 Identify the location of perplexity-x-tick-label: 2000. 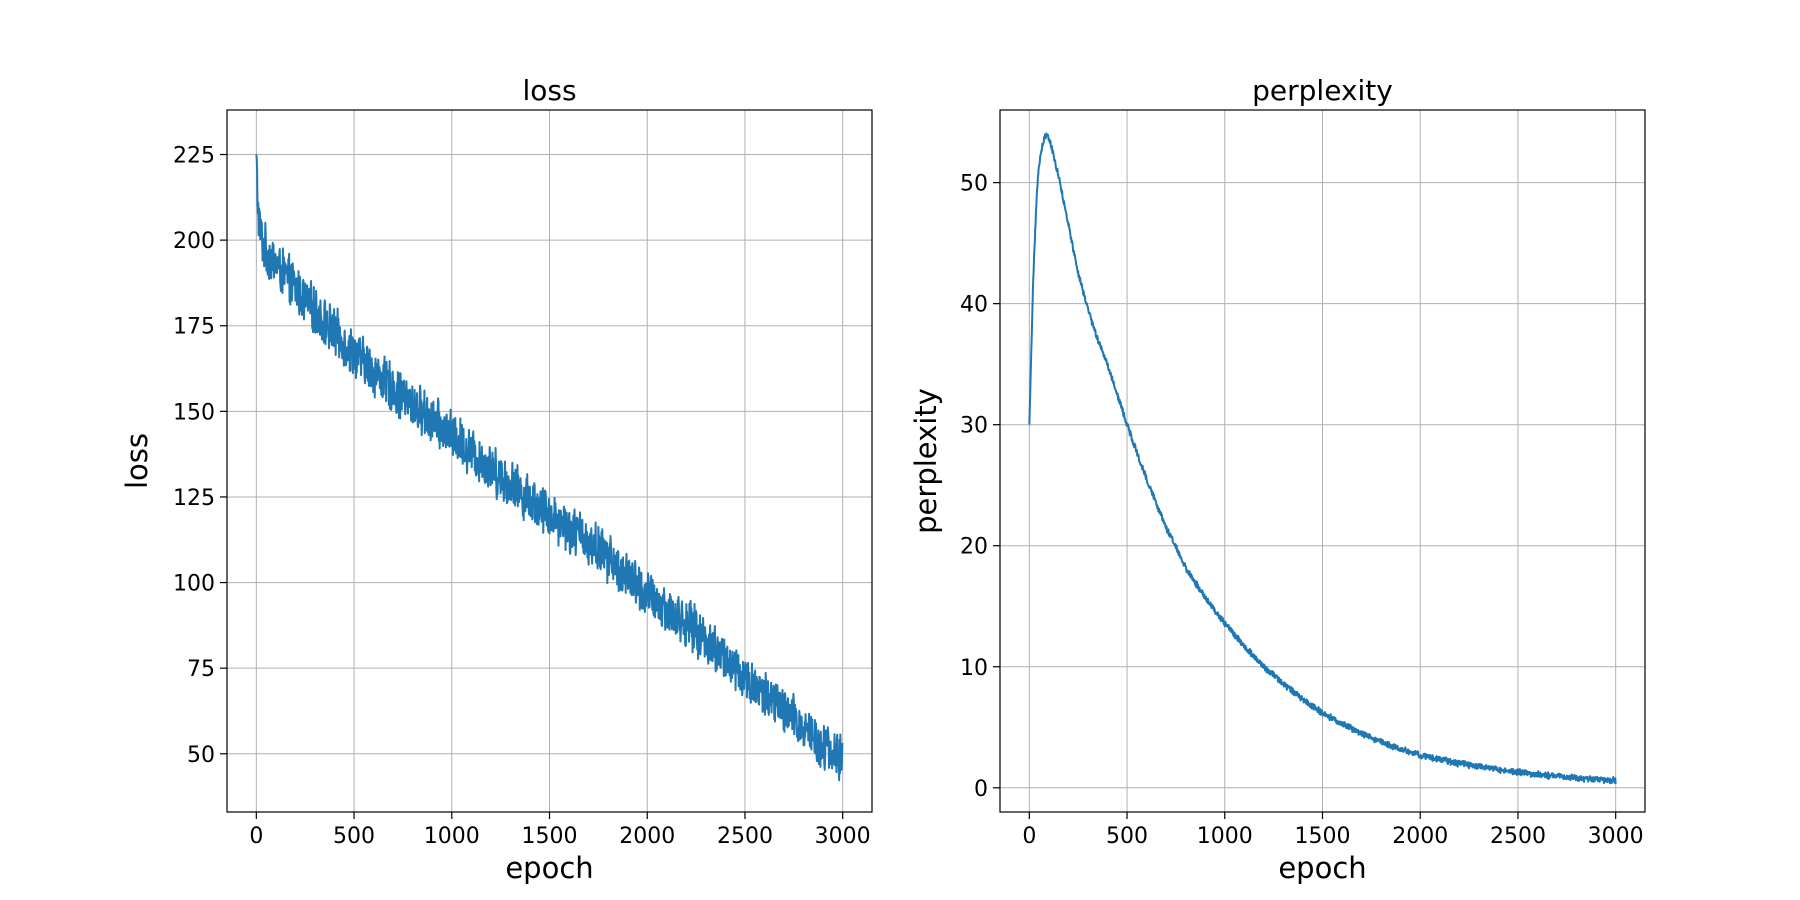
(1420, 836).